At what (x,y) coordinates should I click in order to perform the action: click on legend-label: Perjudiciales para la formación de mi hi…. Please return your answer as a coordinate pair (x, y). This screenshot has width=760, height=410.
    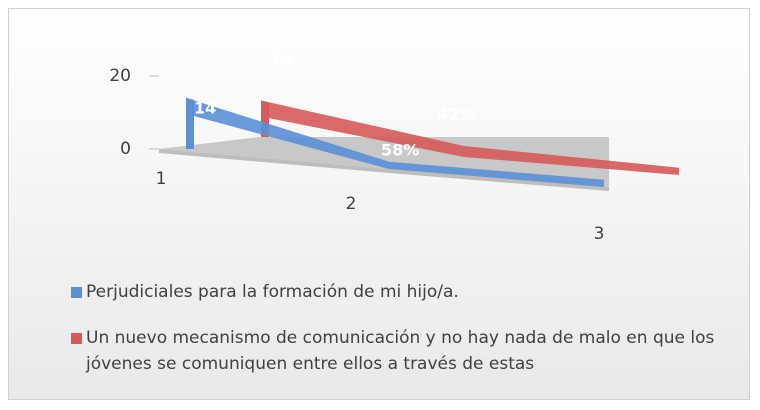
    Looking at the image, I should click on (272, 292).